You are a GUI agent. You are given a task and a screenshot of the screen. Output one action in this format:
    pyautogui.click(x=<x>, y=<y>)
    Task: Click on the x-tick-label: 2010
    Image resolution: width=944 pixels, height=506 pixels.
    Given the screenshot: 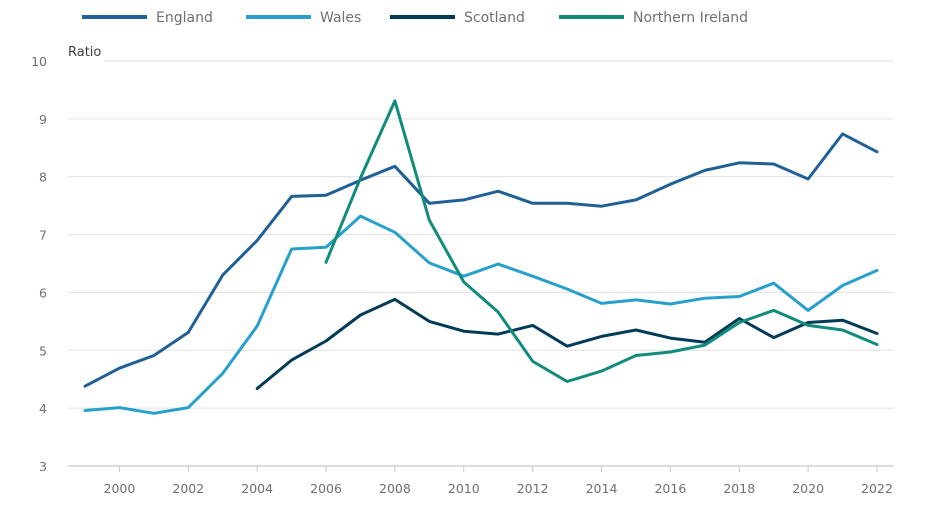 What is the action you would take?
    pyautogui.click(x=464, y=488)
    